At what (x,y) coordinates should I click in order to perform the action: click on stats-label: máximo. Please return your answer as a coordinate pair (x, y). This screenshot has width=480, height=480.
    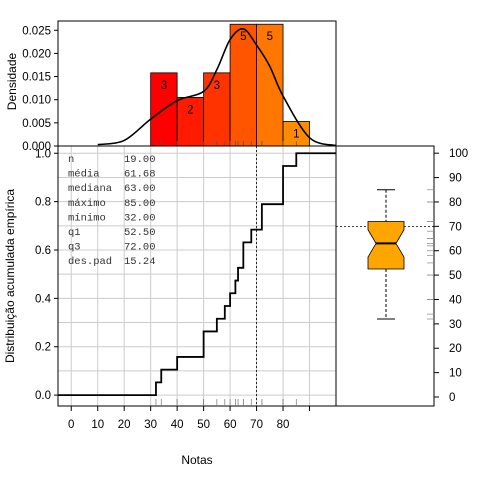
    Looking at the image, I should click on (87, 204).